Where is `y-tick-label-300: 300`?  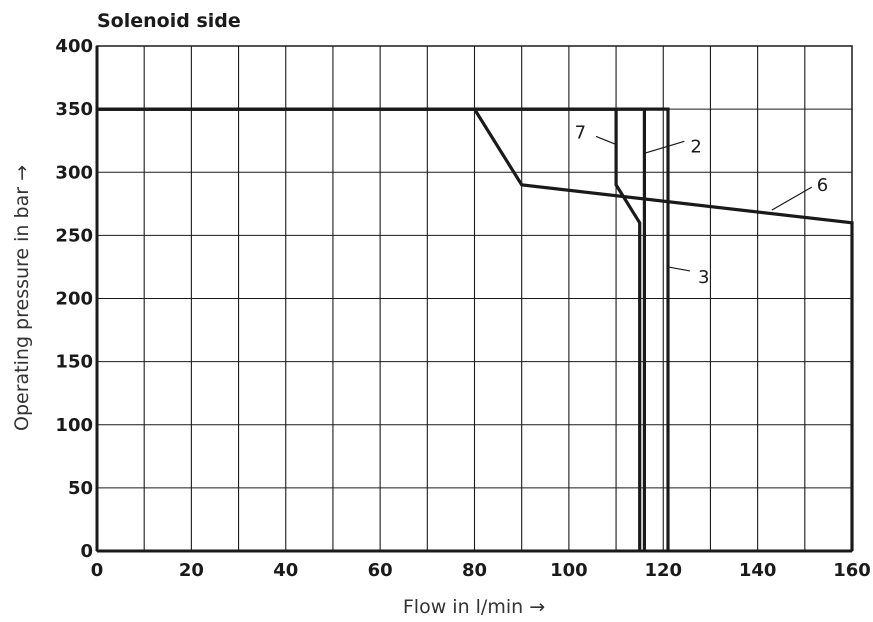 y-tick-label-300: 300 is located at coordinates (74, 172).